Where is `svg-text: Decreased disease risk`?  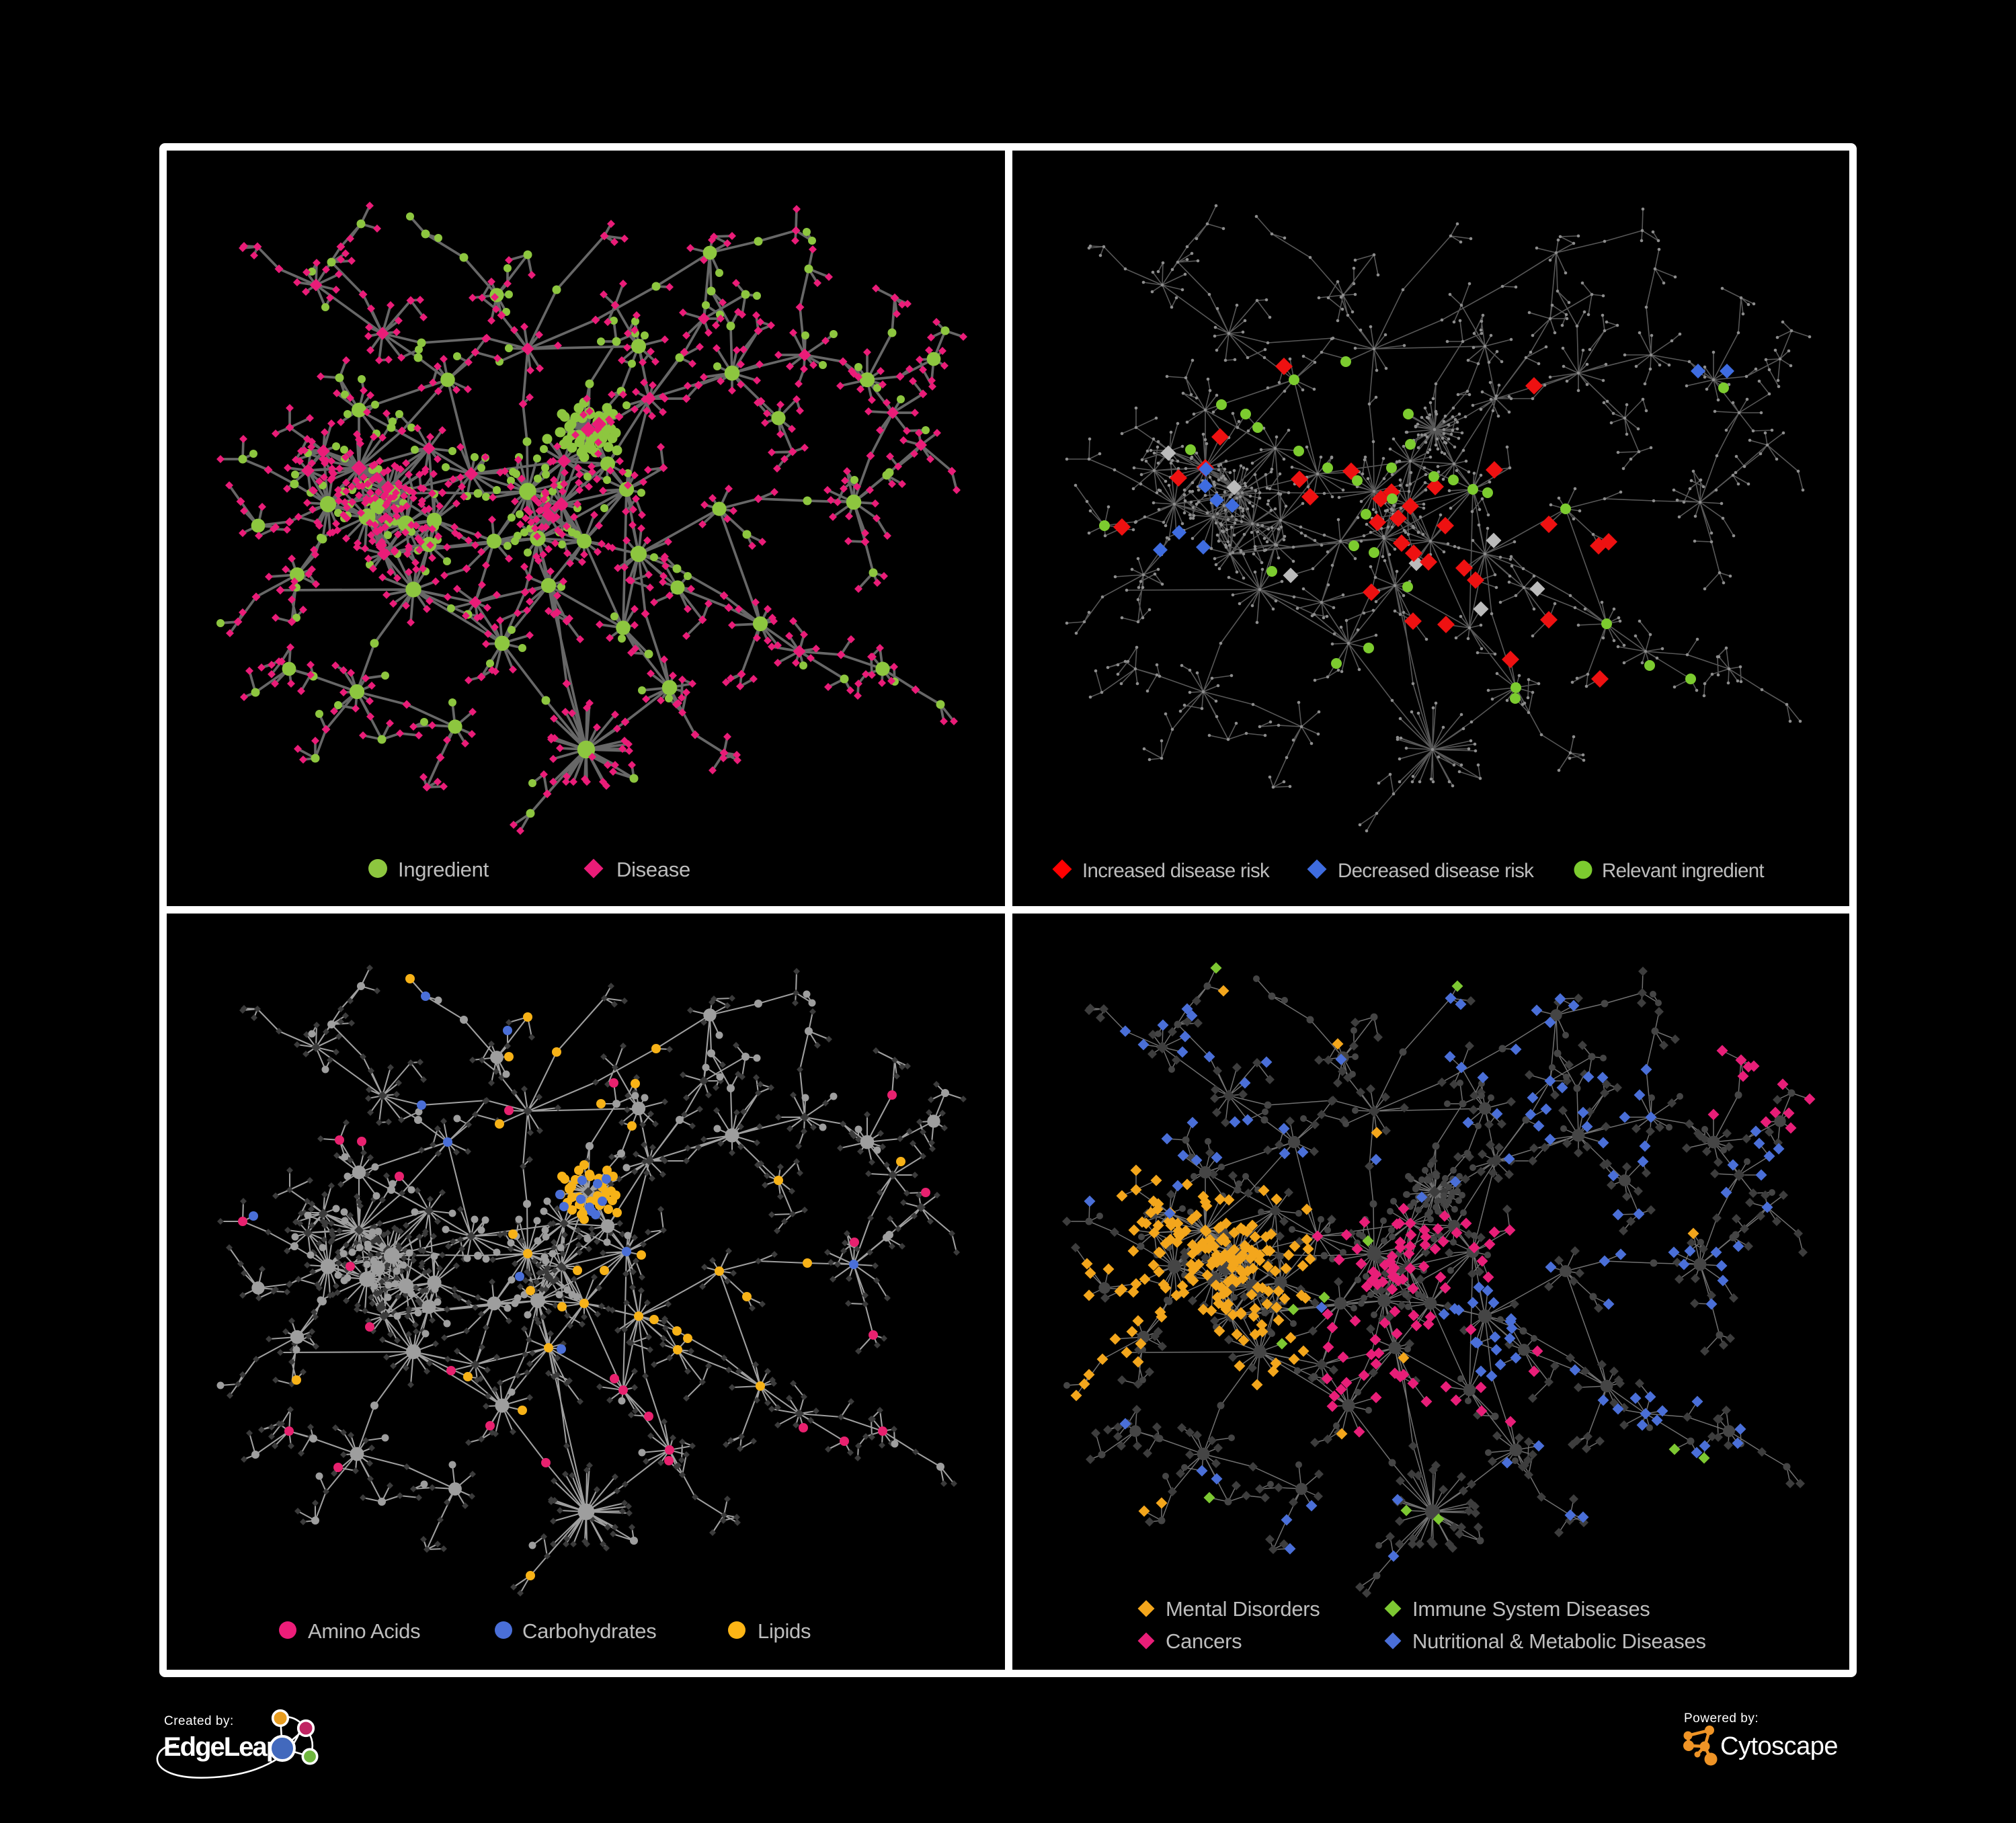 svg-text: Decreased disease risk is located at coordinates (1436, 871).